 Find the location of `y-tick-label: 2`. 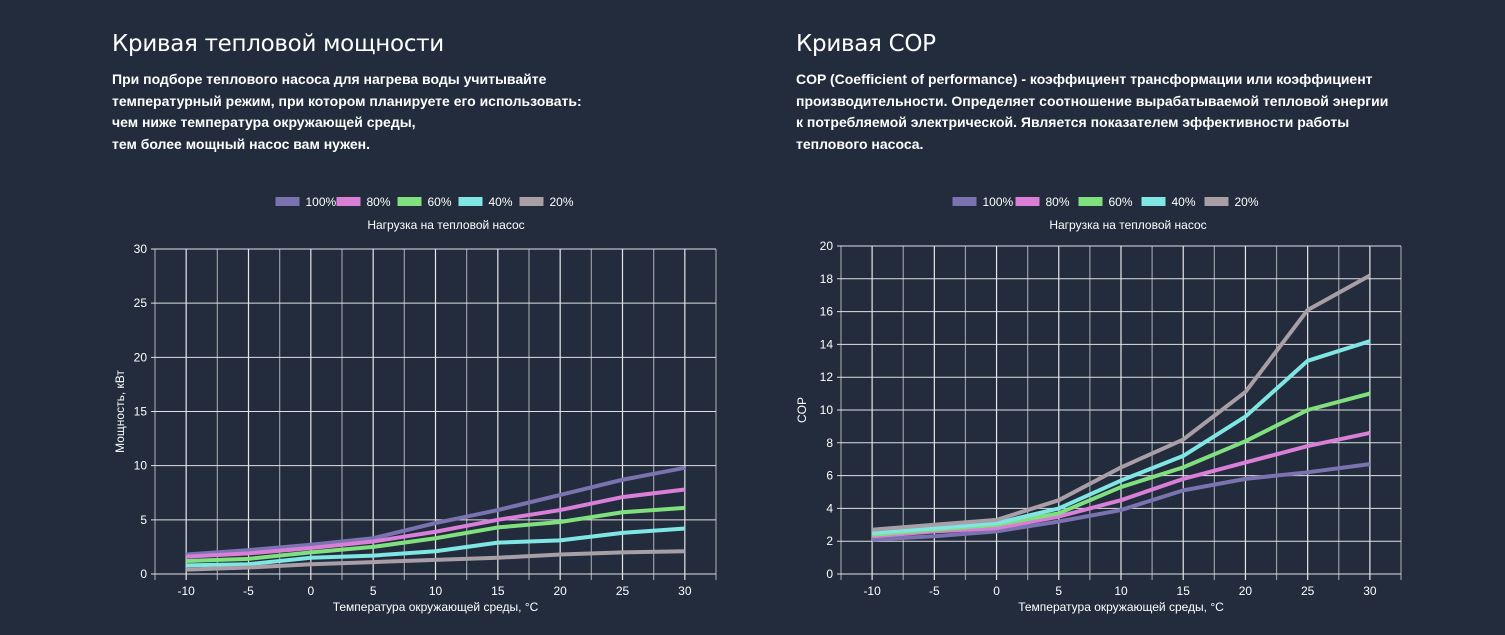

y-tick-label: 2 is located at coordinates (829, 541).